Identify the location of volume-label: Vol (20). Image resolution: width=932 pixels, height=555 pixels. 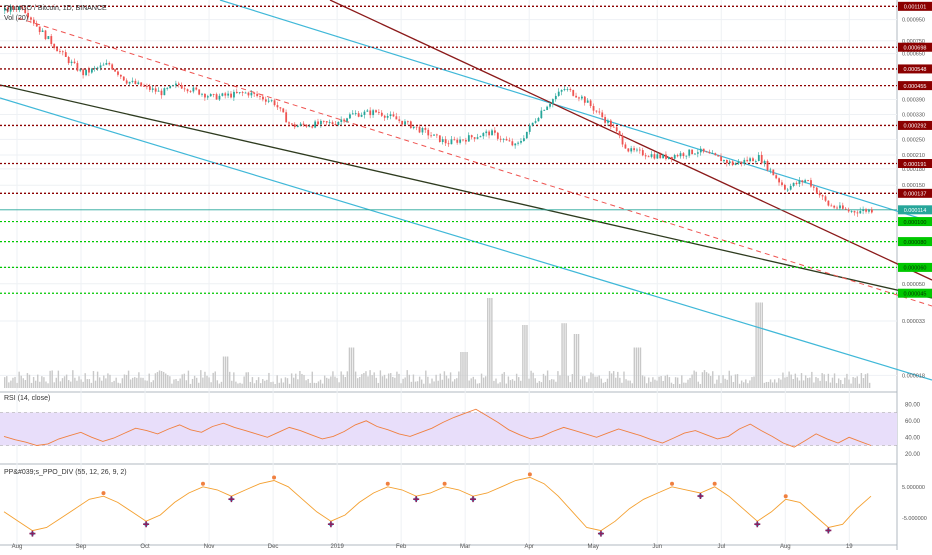
(16, 18).